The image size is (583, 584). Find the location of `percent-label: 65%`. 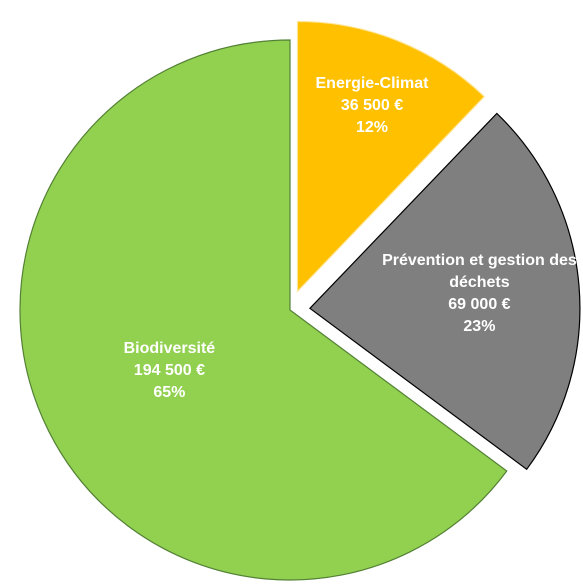

percent-label: 65% is located at coordinates (169, 392).